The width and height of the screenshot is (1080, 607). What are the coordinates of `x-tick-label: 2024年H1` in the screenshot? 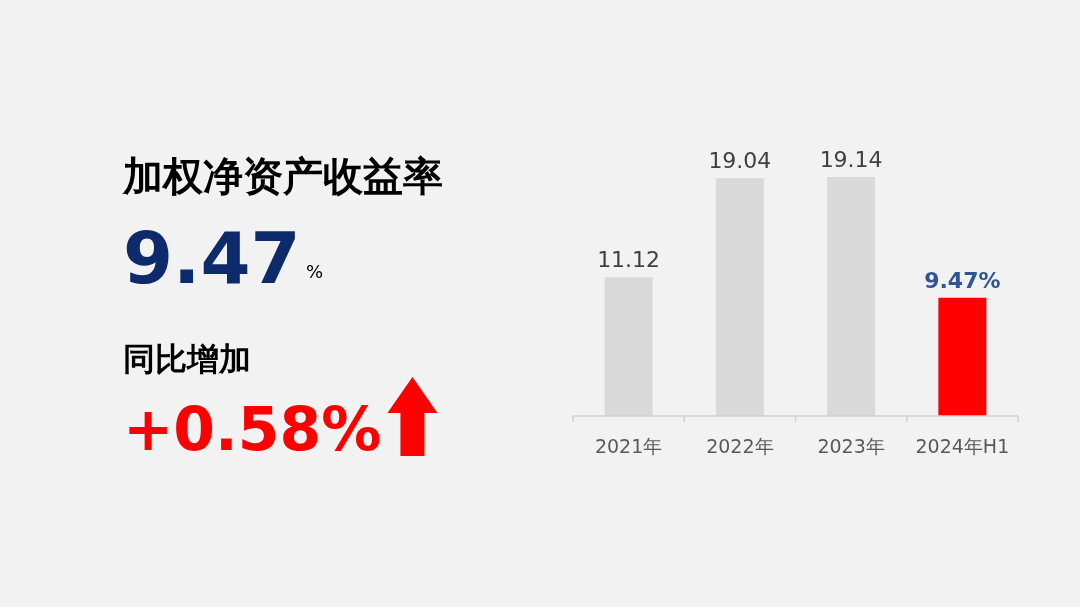 It's located at (962, 446).